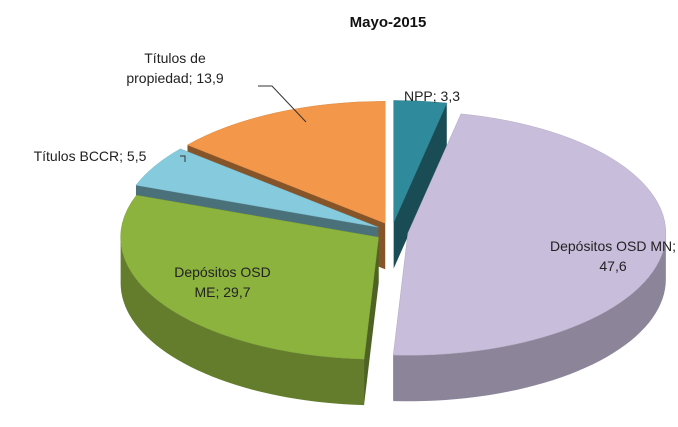  What do you see at coordinates (242, 321) in the screenshot?
I see `slice-side` at bounding box center [242, 321].